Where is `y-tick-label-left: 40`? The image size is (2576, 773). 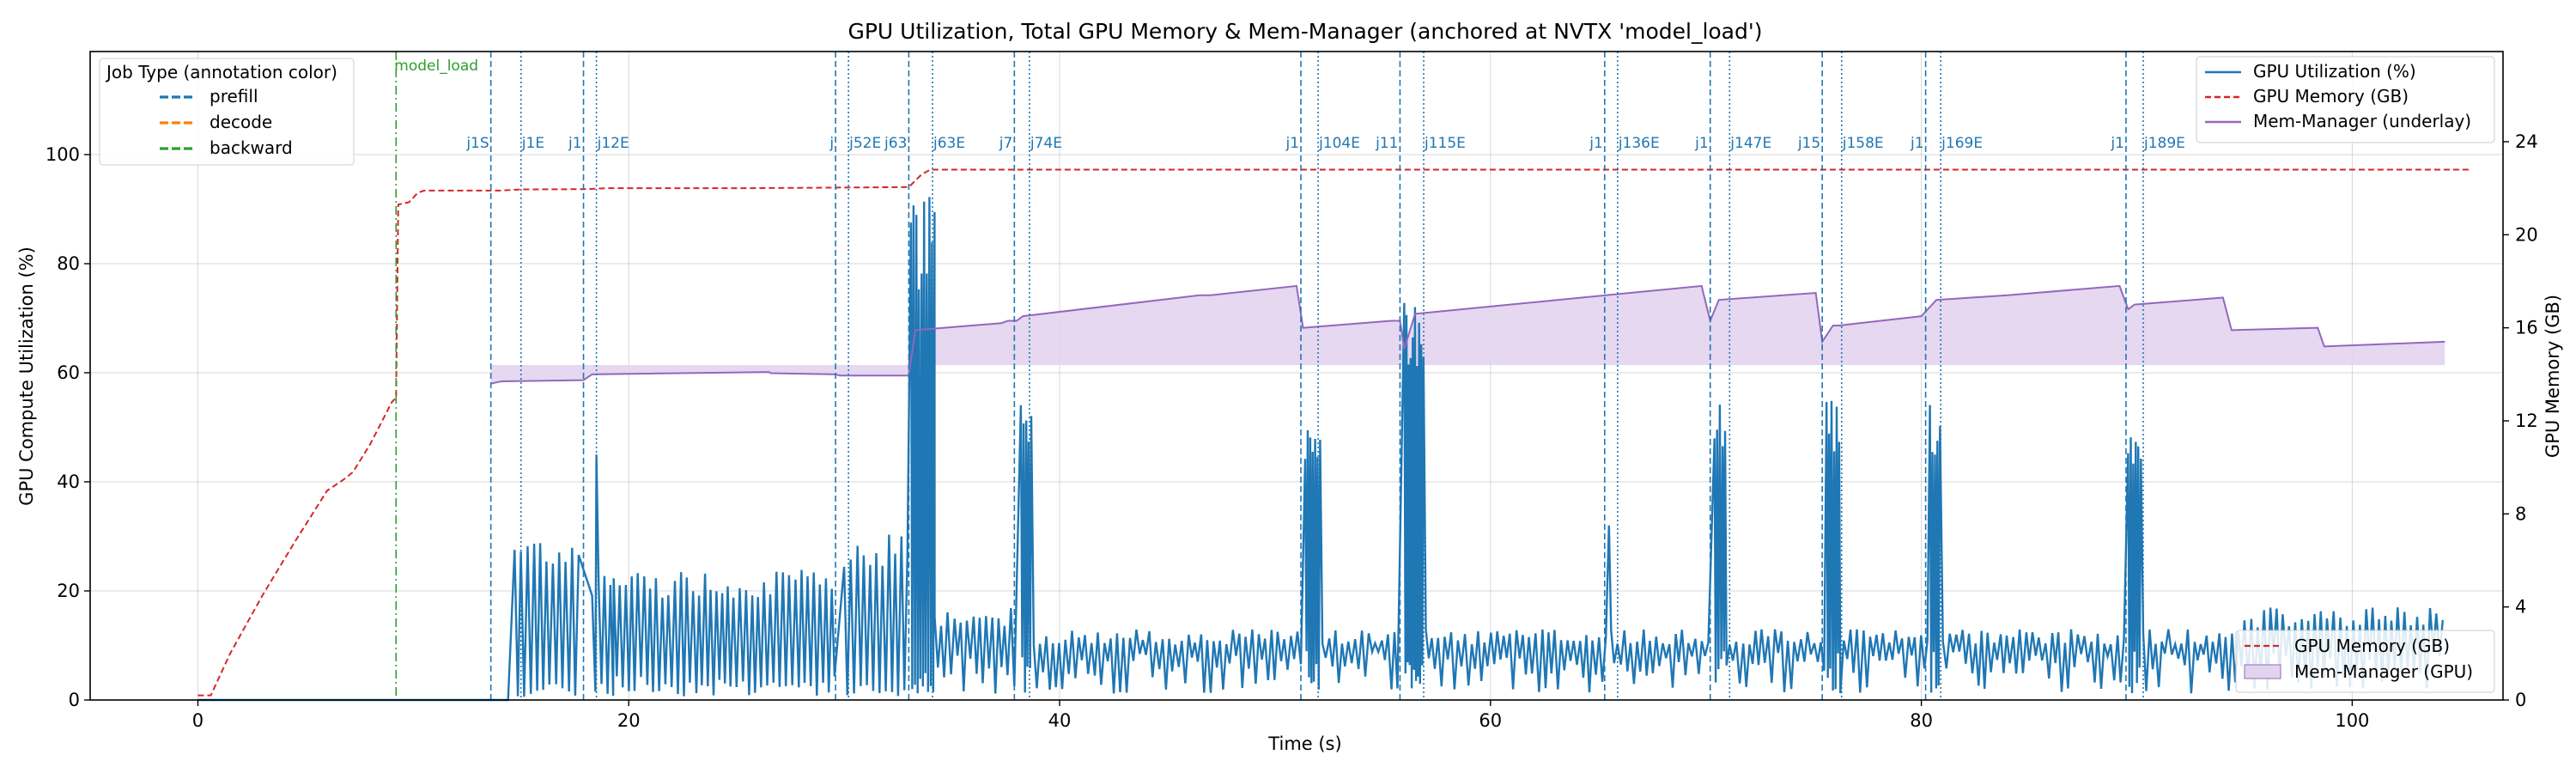 y-tick-label-left: 40 is located at coordinates (69, 482).